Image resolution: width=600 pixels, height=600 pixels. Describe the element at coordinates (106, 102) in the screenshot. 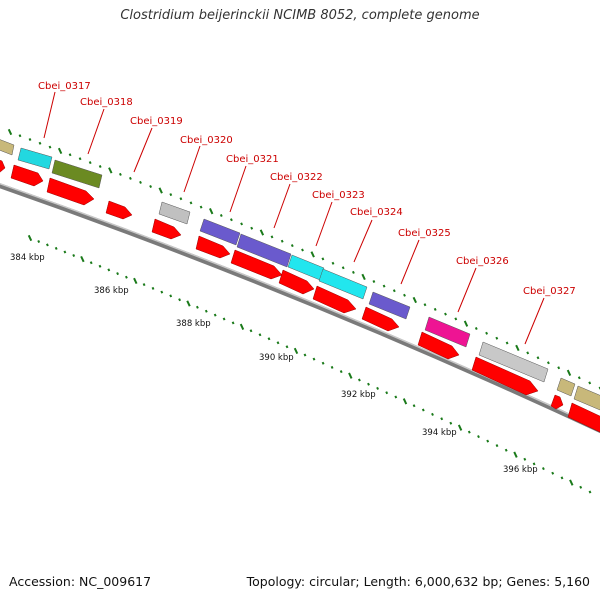

I see `gene-label: Cbei_0318` at that location.